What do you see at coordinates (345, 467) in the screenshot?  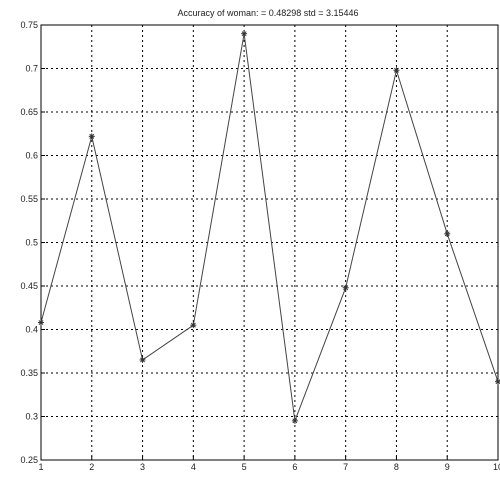 I see `x-tick-label: 7` at bounding box center [345, 467].